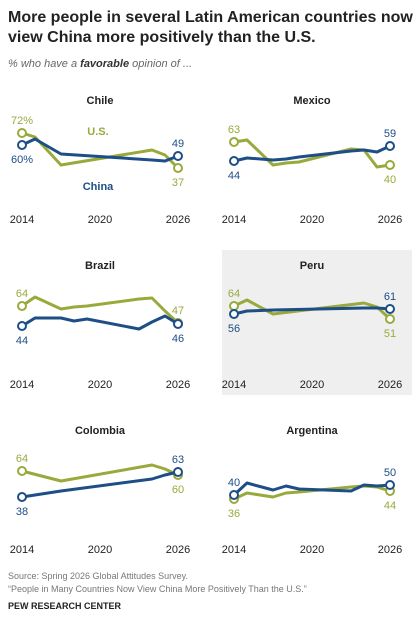  Describe the element at coordinates (178, 490) in the screenshot. I see `value-label: 60` at that location.